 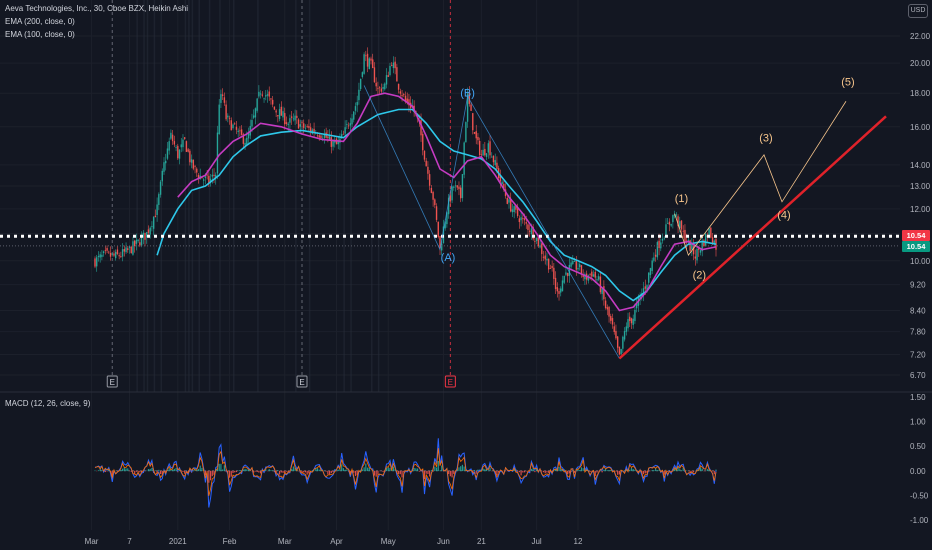 What do you see at coordinates (916, 246) in the screenshot?
I see `ema-price-tag: 10.54` at bounding box center [916, 246].